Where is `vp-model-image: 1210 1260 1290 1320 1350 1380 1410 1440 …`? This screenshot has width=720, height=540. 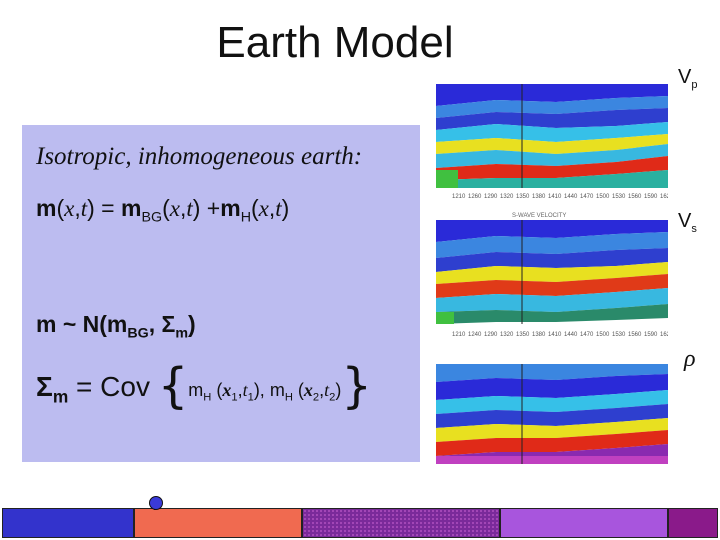 vp-model-image: 1210 1260 1290 1320 1350 1380 1410 1440 … is located at coordinates (552, 143).